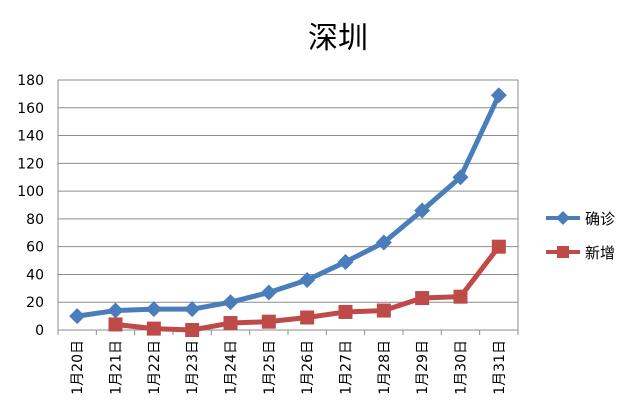 Image resolution: width=640 pixels, height=419 pixels. I want to click on x-tick-label: 1月31日, so click(500, 367).